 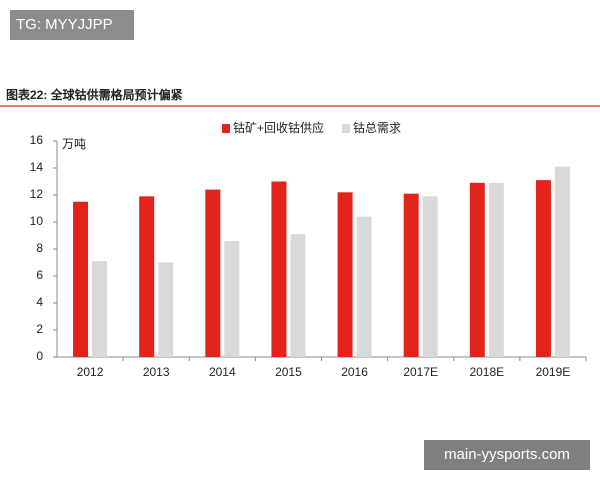 I want to click on x-tick-label: 2016, so click(x=354, y=372).